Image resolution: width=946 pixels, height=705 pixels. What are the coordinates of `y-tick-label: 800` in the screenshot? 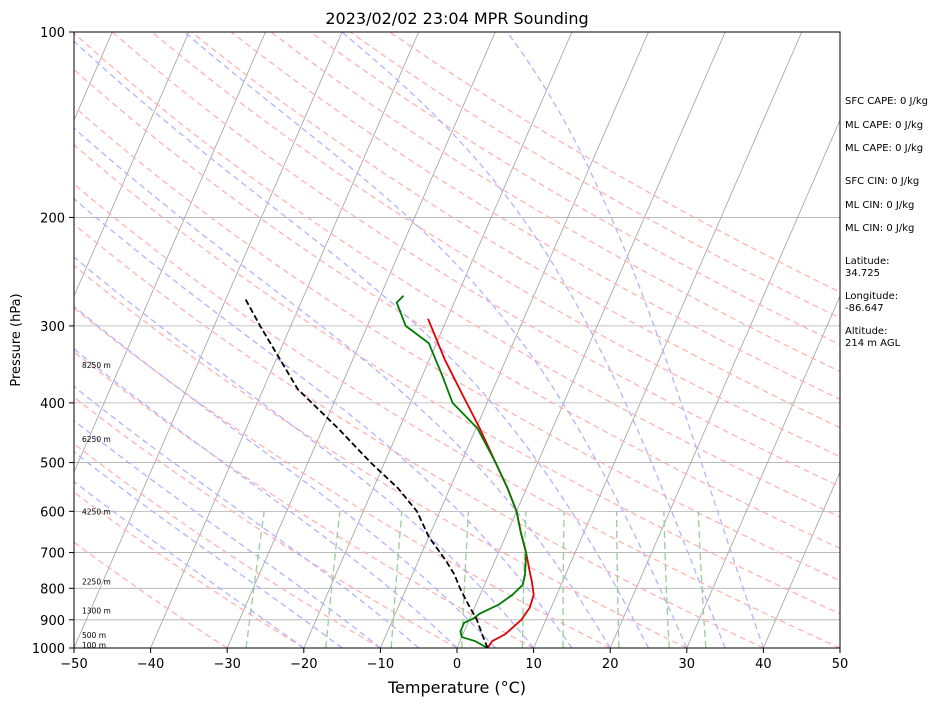 It's located at (52, 589).